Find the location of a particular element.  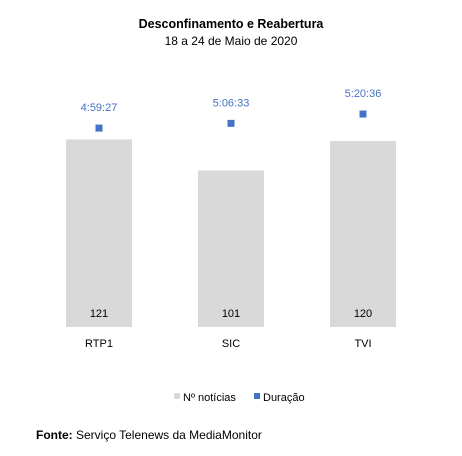

source-note: Fonte: Serviço Telenews da MediaMonitor is located at coordinates (149, 435).